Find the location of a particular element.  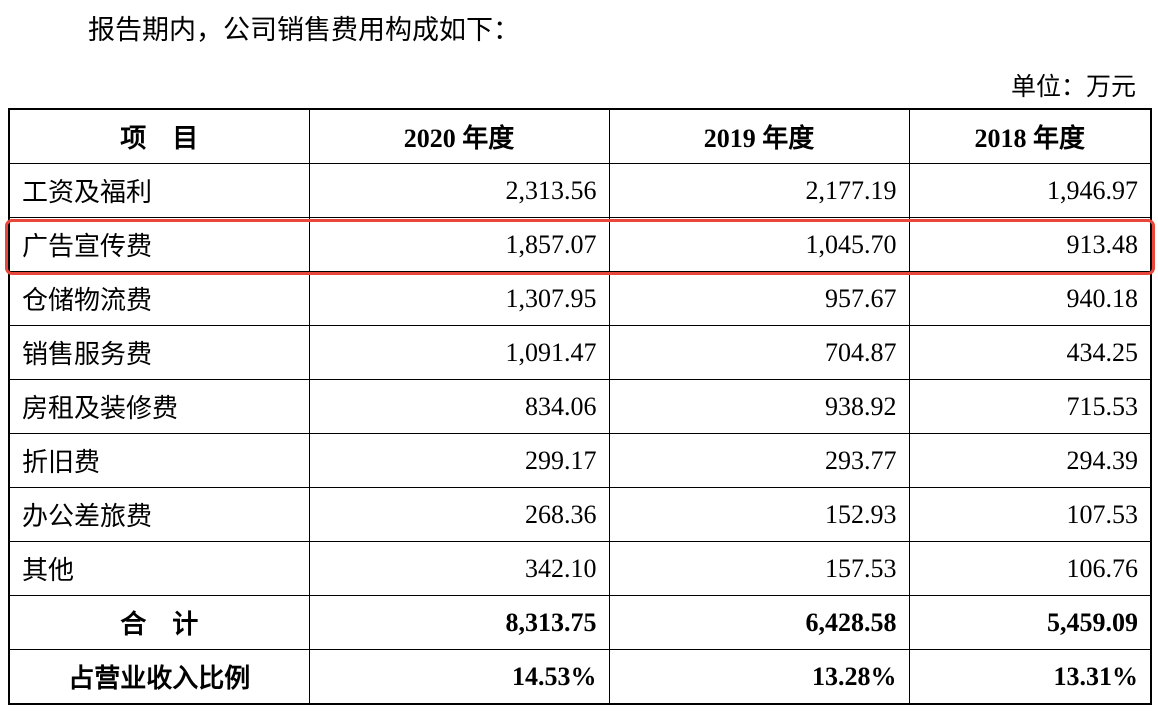

cell-value: 834.06 is located at coordinates (459, 406).